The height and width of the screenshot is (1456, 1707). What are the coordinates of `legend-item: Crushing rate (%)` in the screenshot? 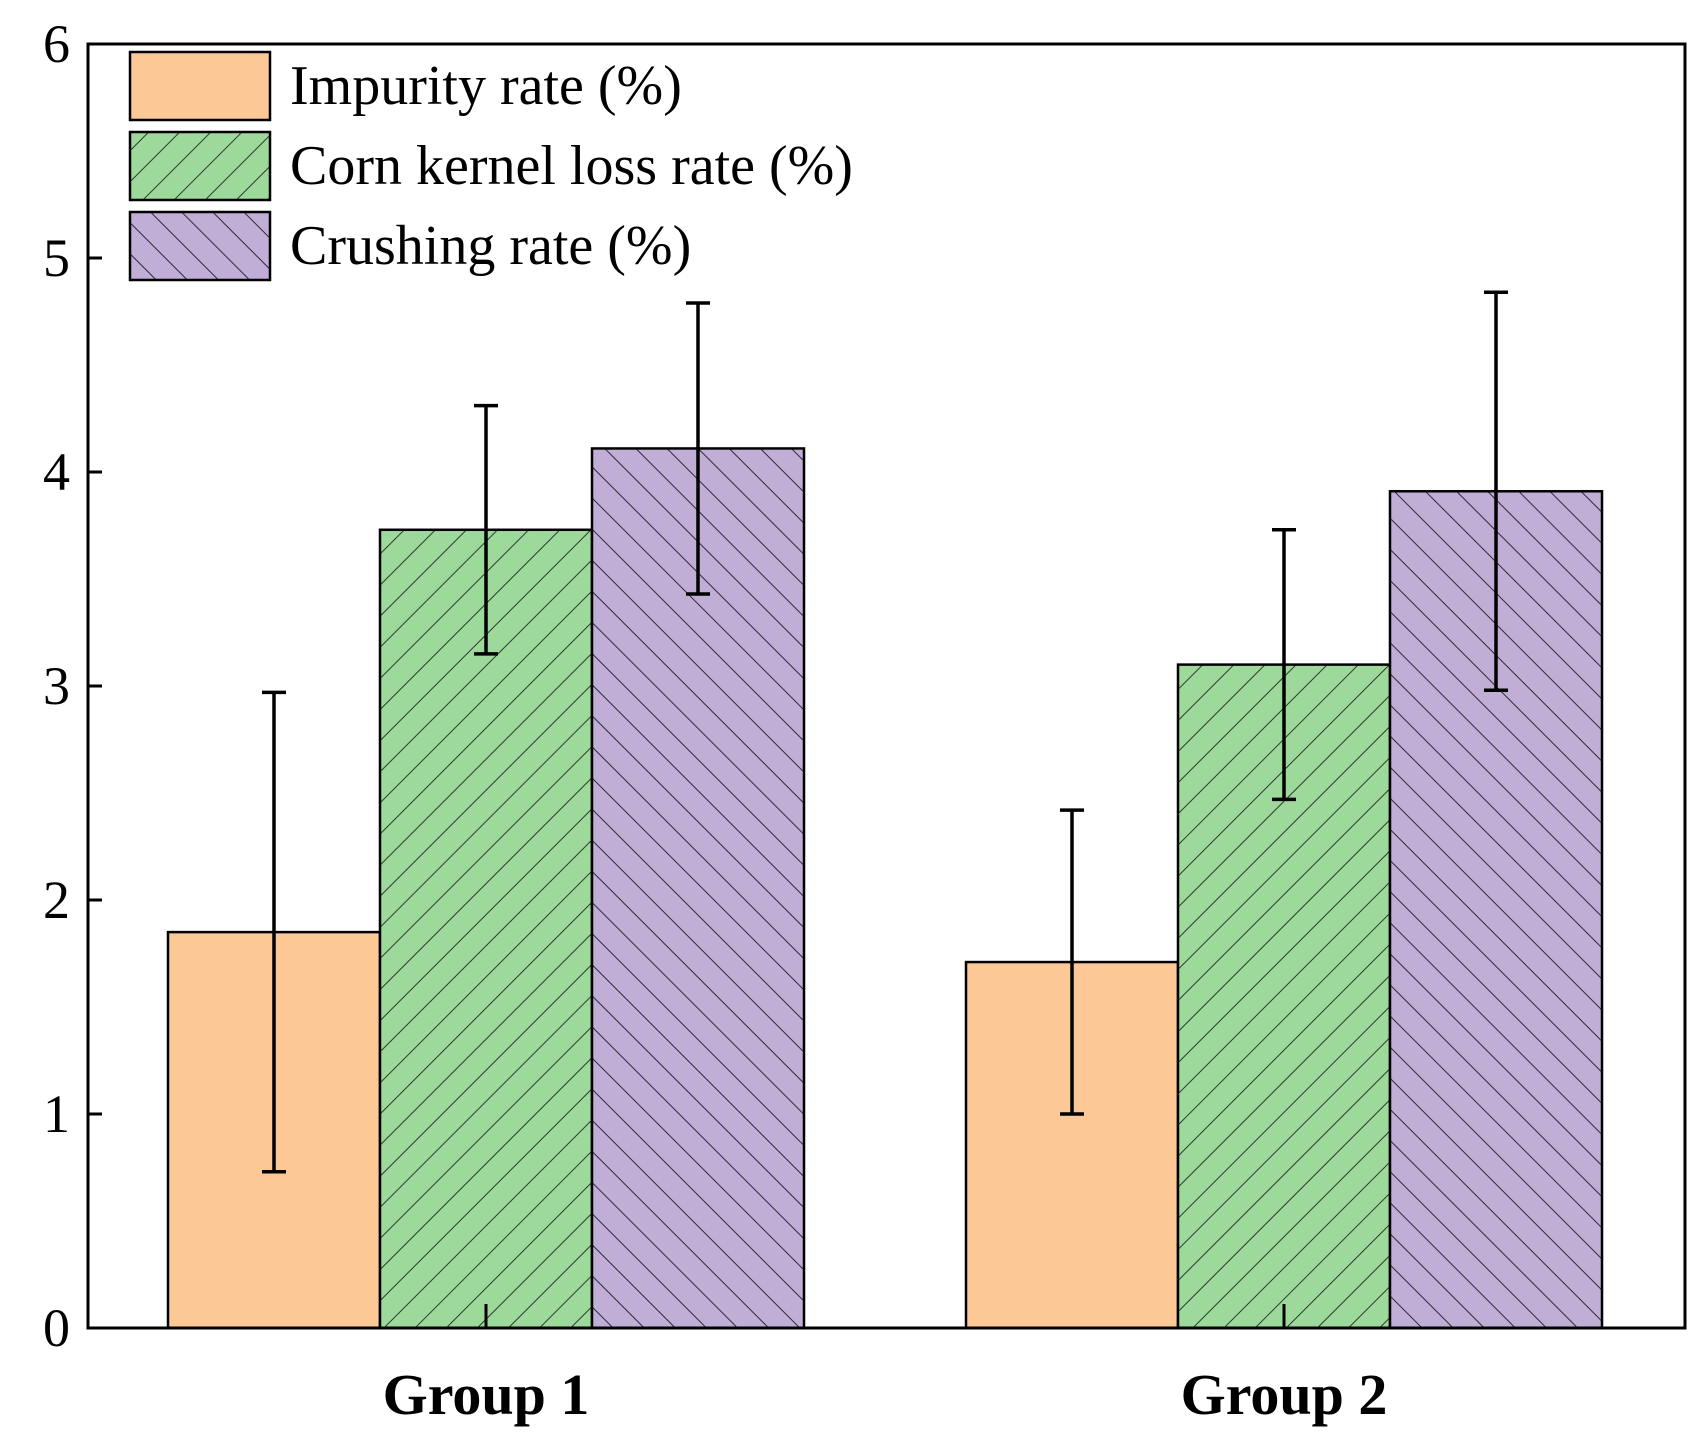 It's located at (409, 246).